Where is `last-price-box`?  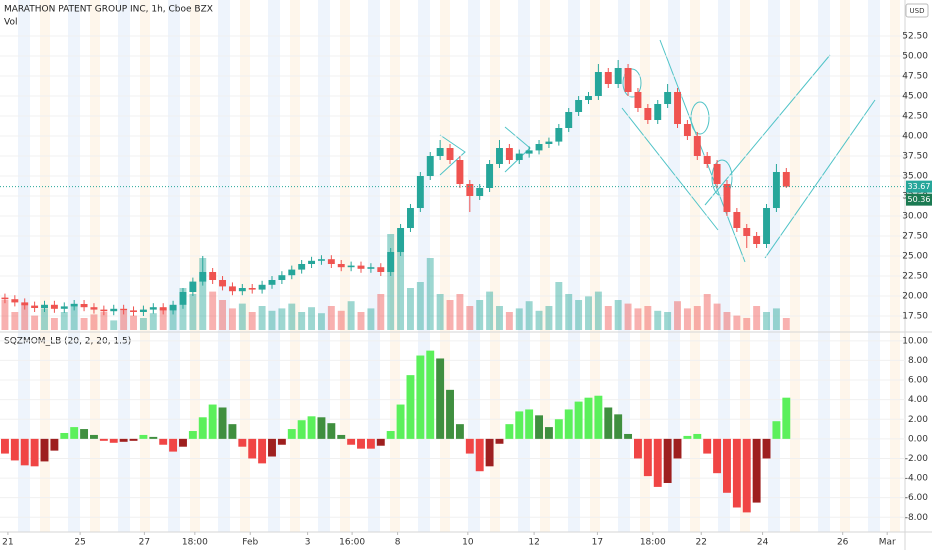
last-price-box is located at coordinates (919, 186).